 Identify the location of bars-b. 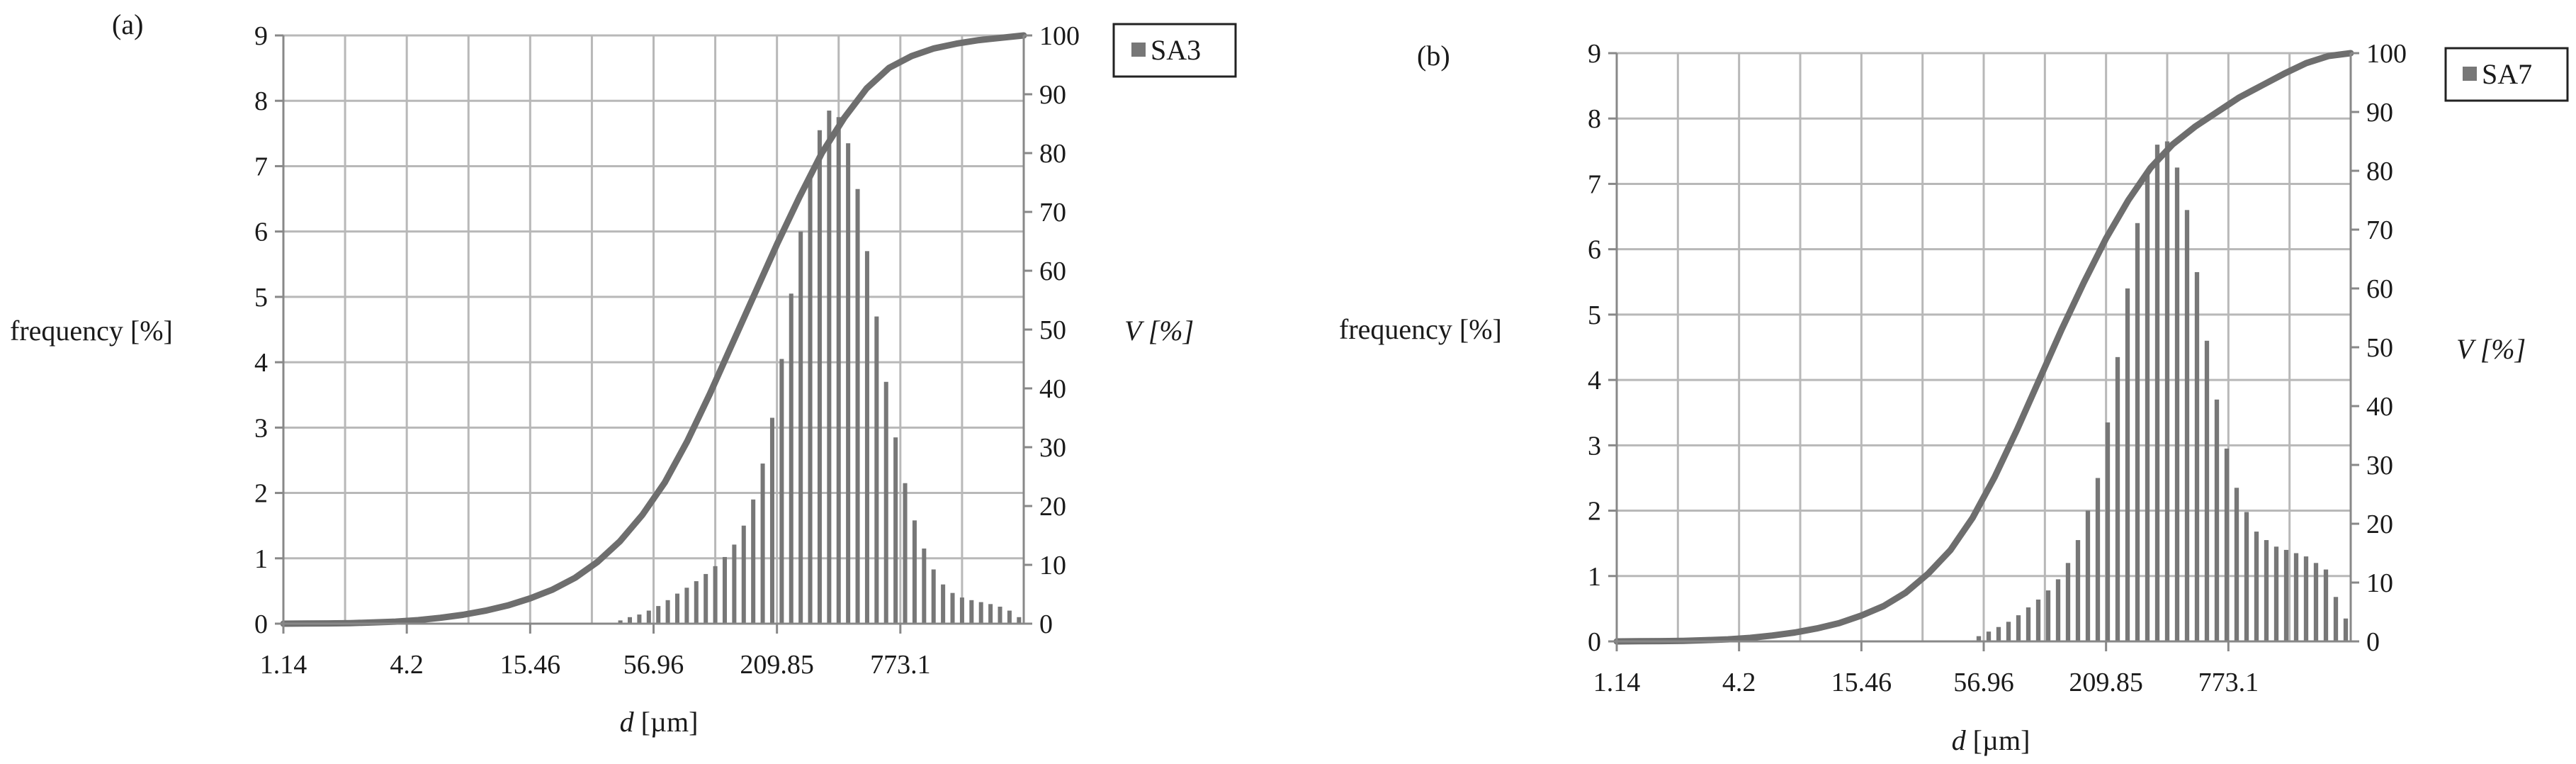
(2162, 391).